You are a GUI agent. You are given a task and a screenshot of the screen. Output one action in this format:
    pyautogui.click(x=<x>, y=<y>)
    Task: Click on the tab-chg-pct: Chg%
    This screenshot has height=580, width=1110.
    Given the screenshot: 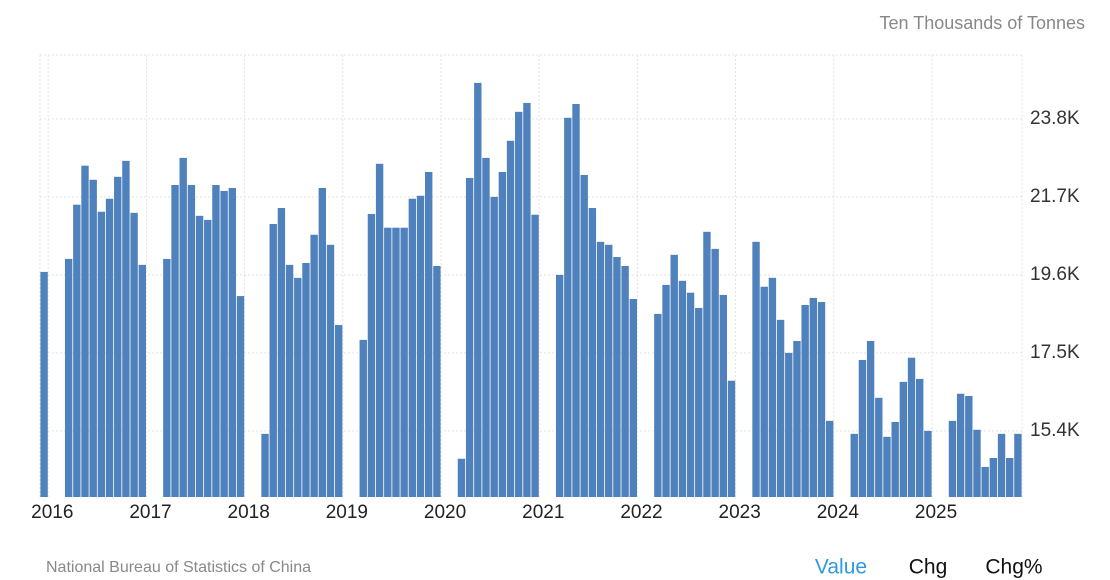 What is the action you would take?
    pyautogui.click(x=1013, y=567)
    